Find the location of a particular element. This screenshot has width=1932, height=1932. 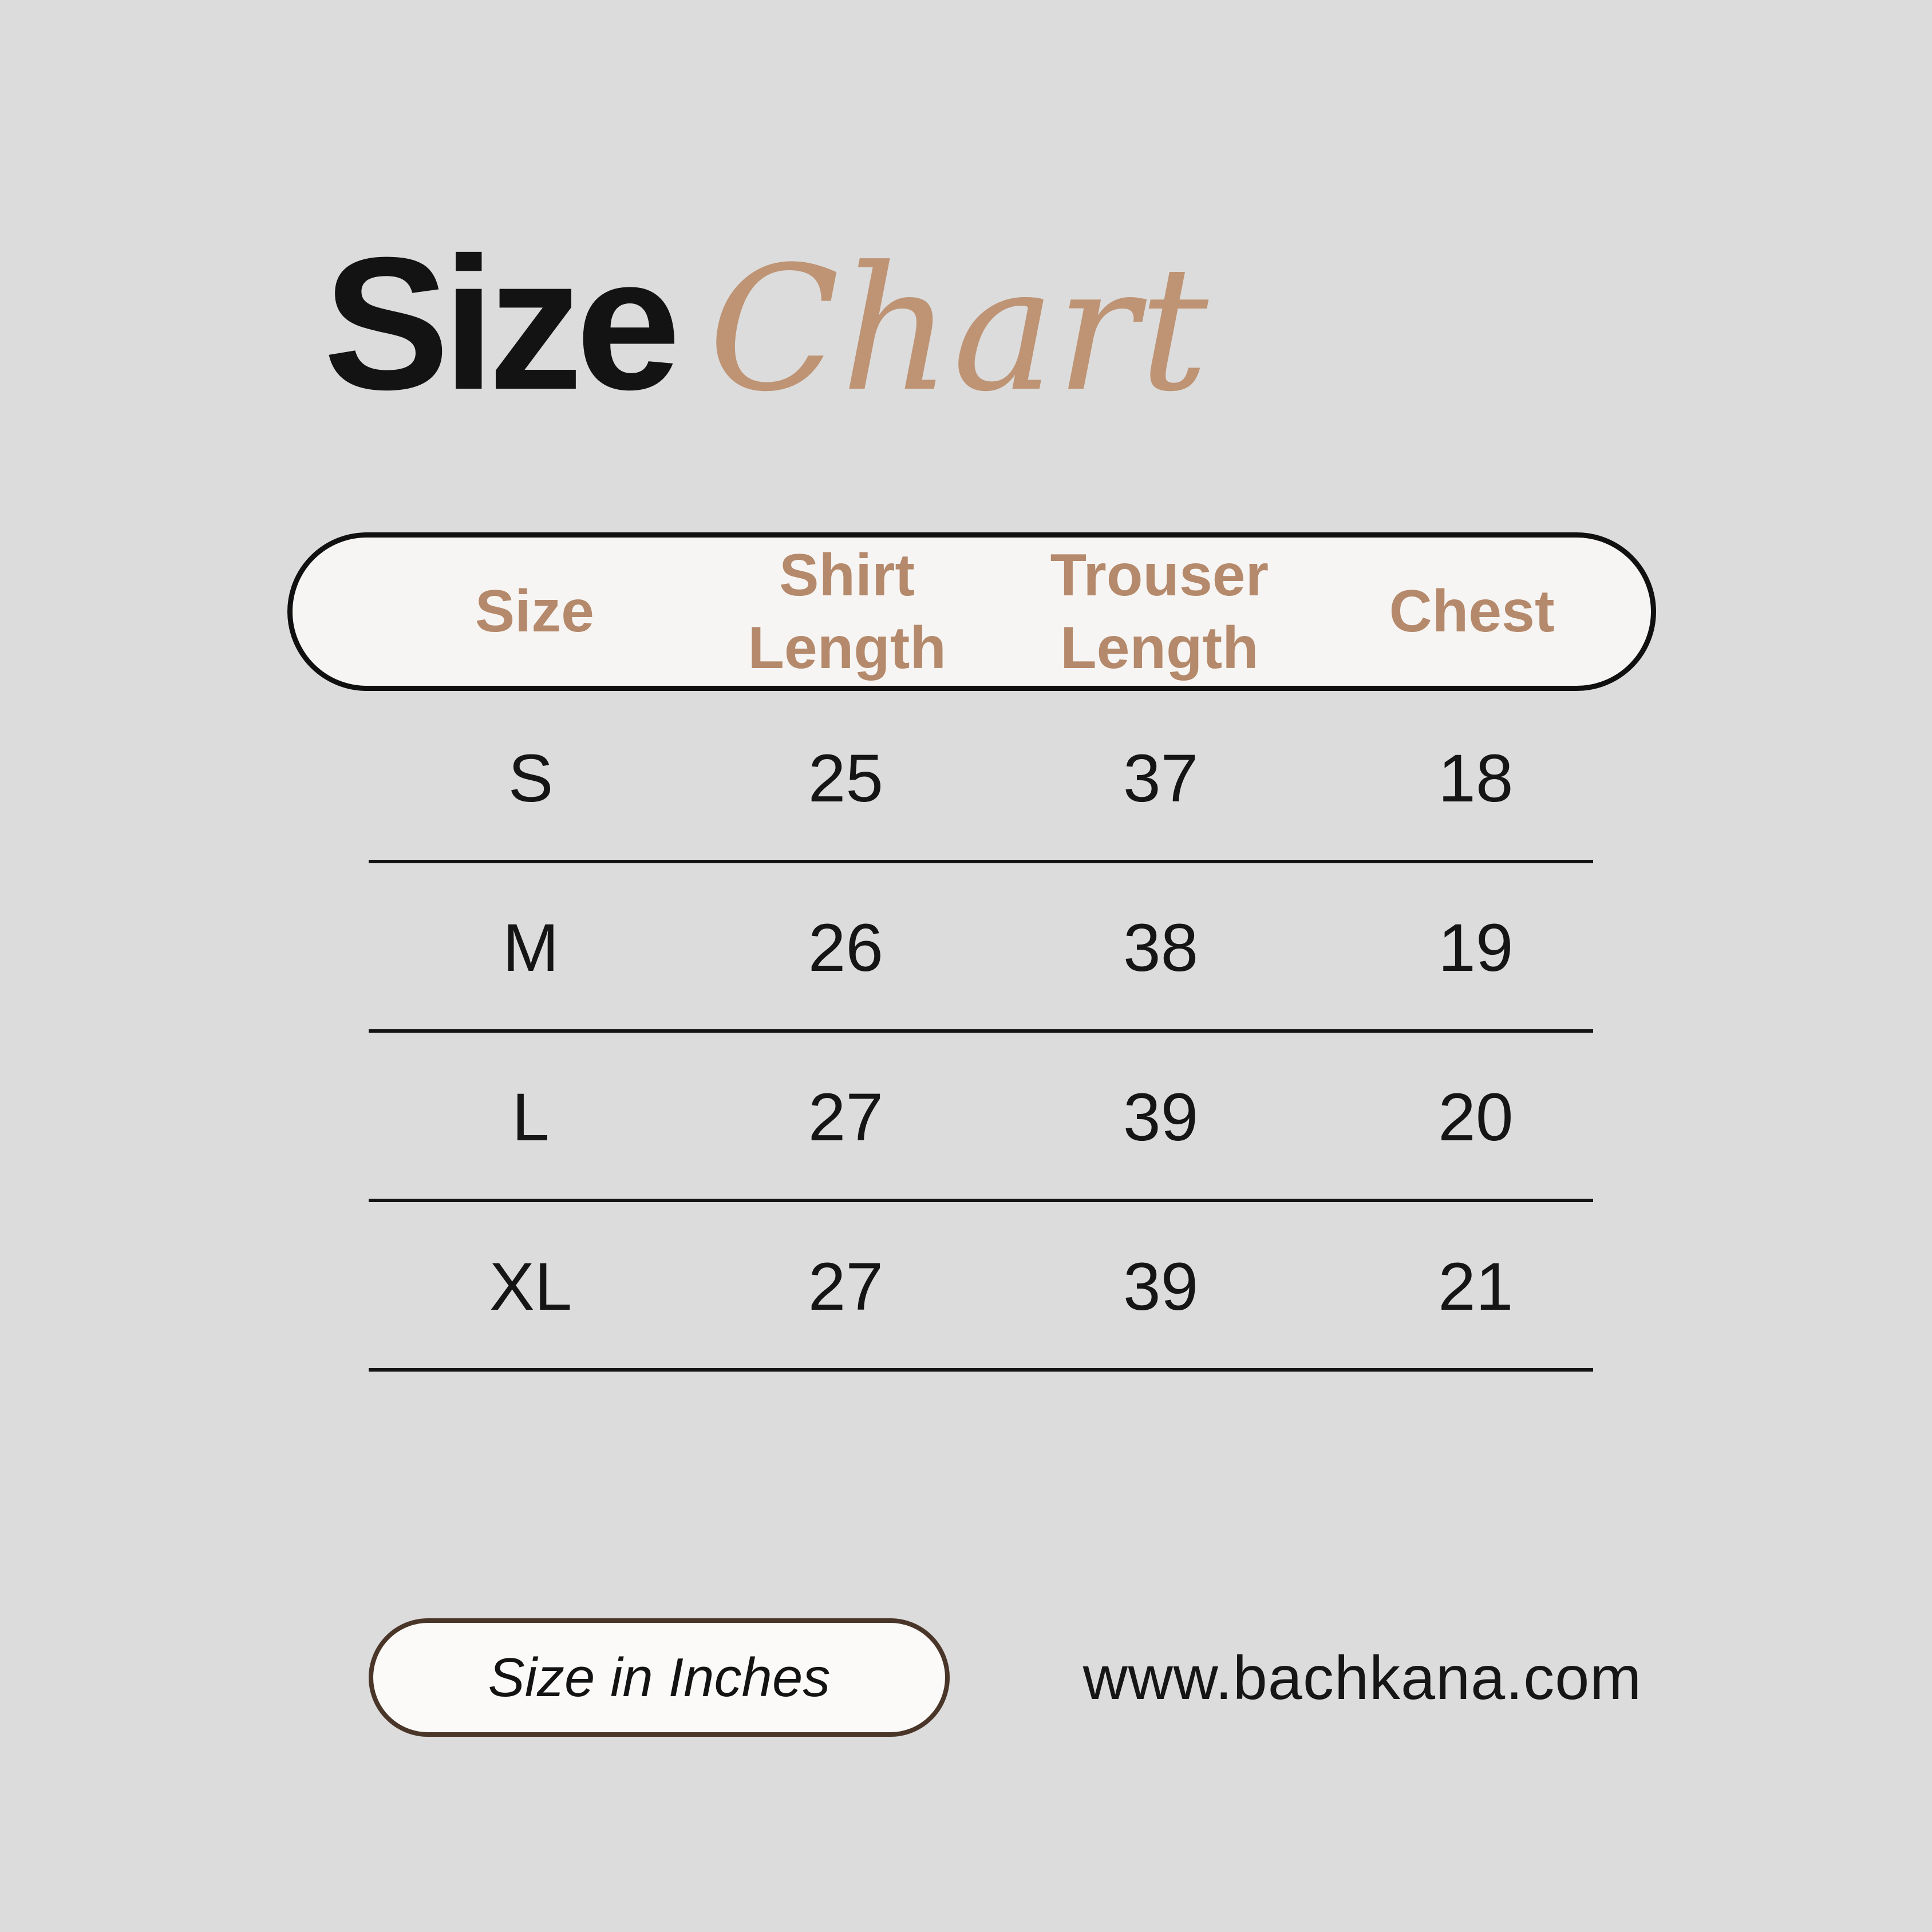

column-header-shirt-length: Shirt Length is located at coordinates (847, 611).